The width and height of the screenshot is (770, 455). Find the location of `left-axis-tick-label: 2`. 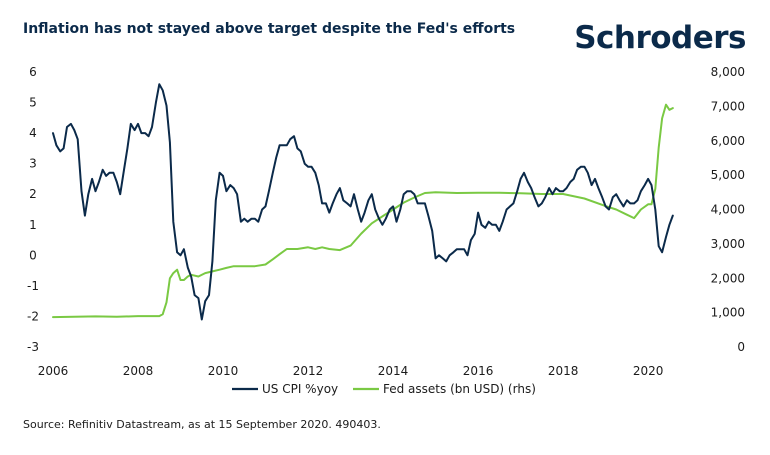

left-axis-tick-label: 2 is located at coordinates (33, 194).